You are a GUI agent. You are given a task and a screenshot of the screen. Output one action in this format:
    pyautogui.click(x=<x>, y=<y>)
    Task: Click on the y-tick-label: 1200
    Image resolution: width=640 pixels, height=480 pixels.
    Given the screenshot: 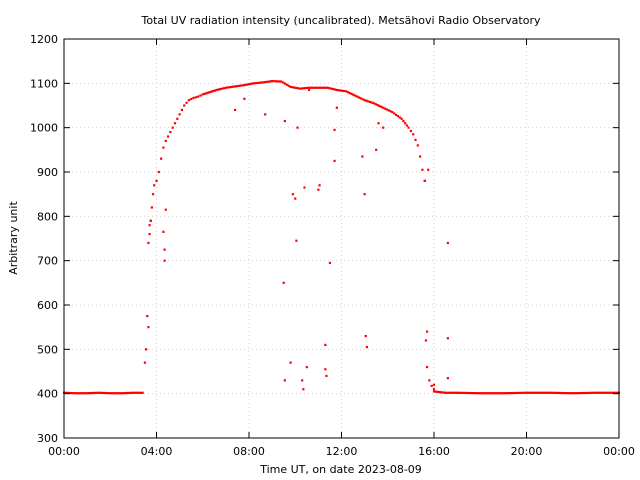 What is the action you would take?
    pyautogui.click(x=44, y=39)
    